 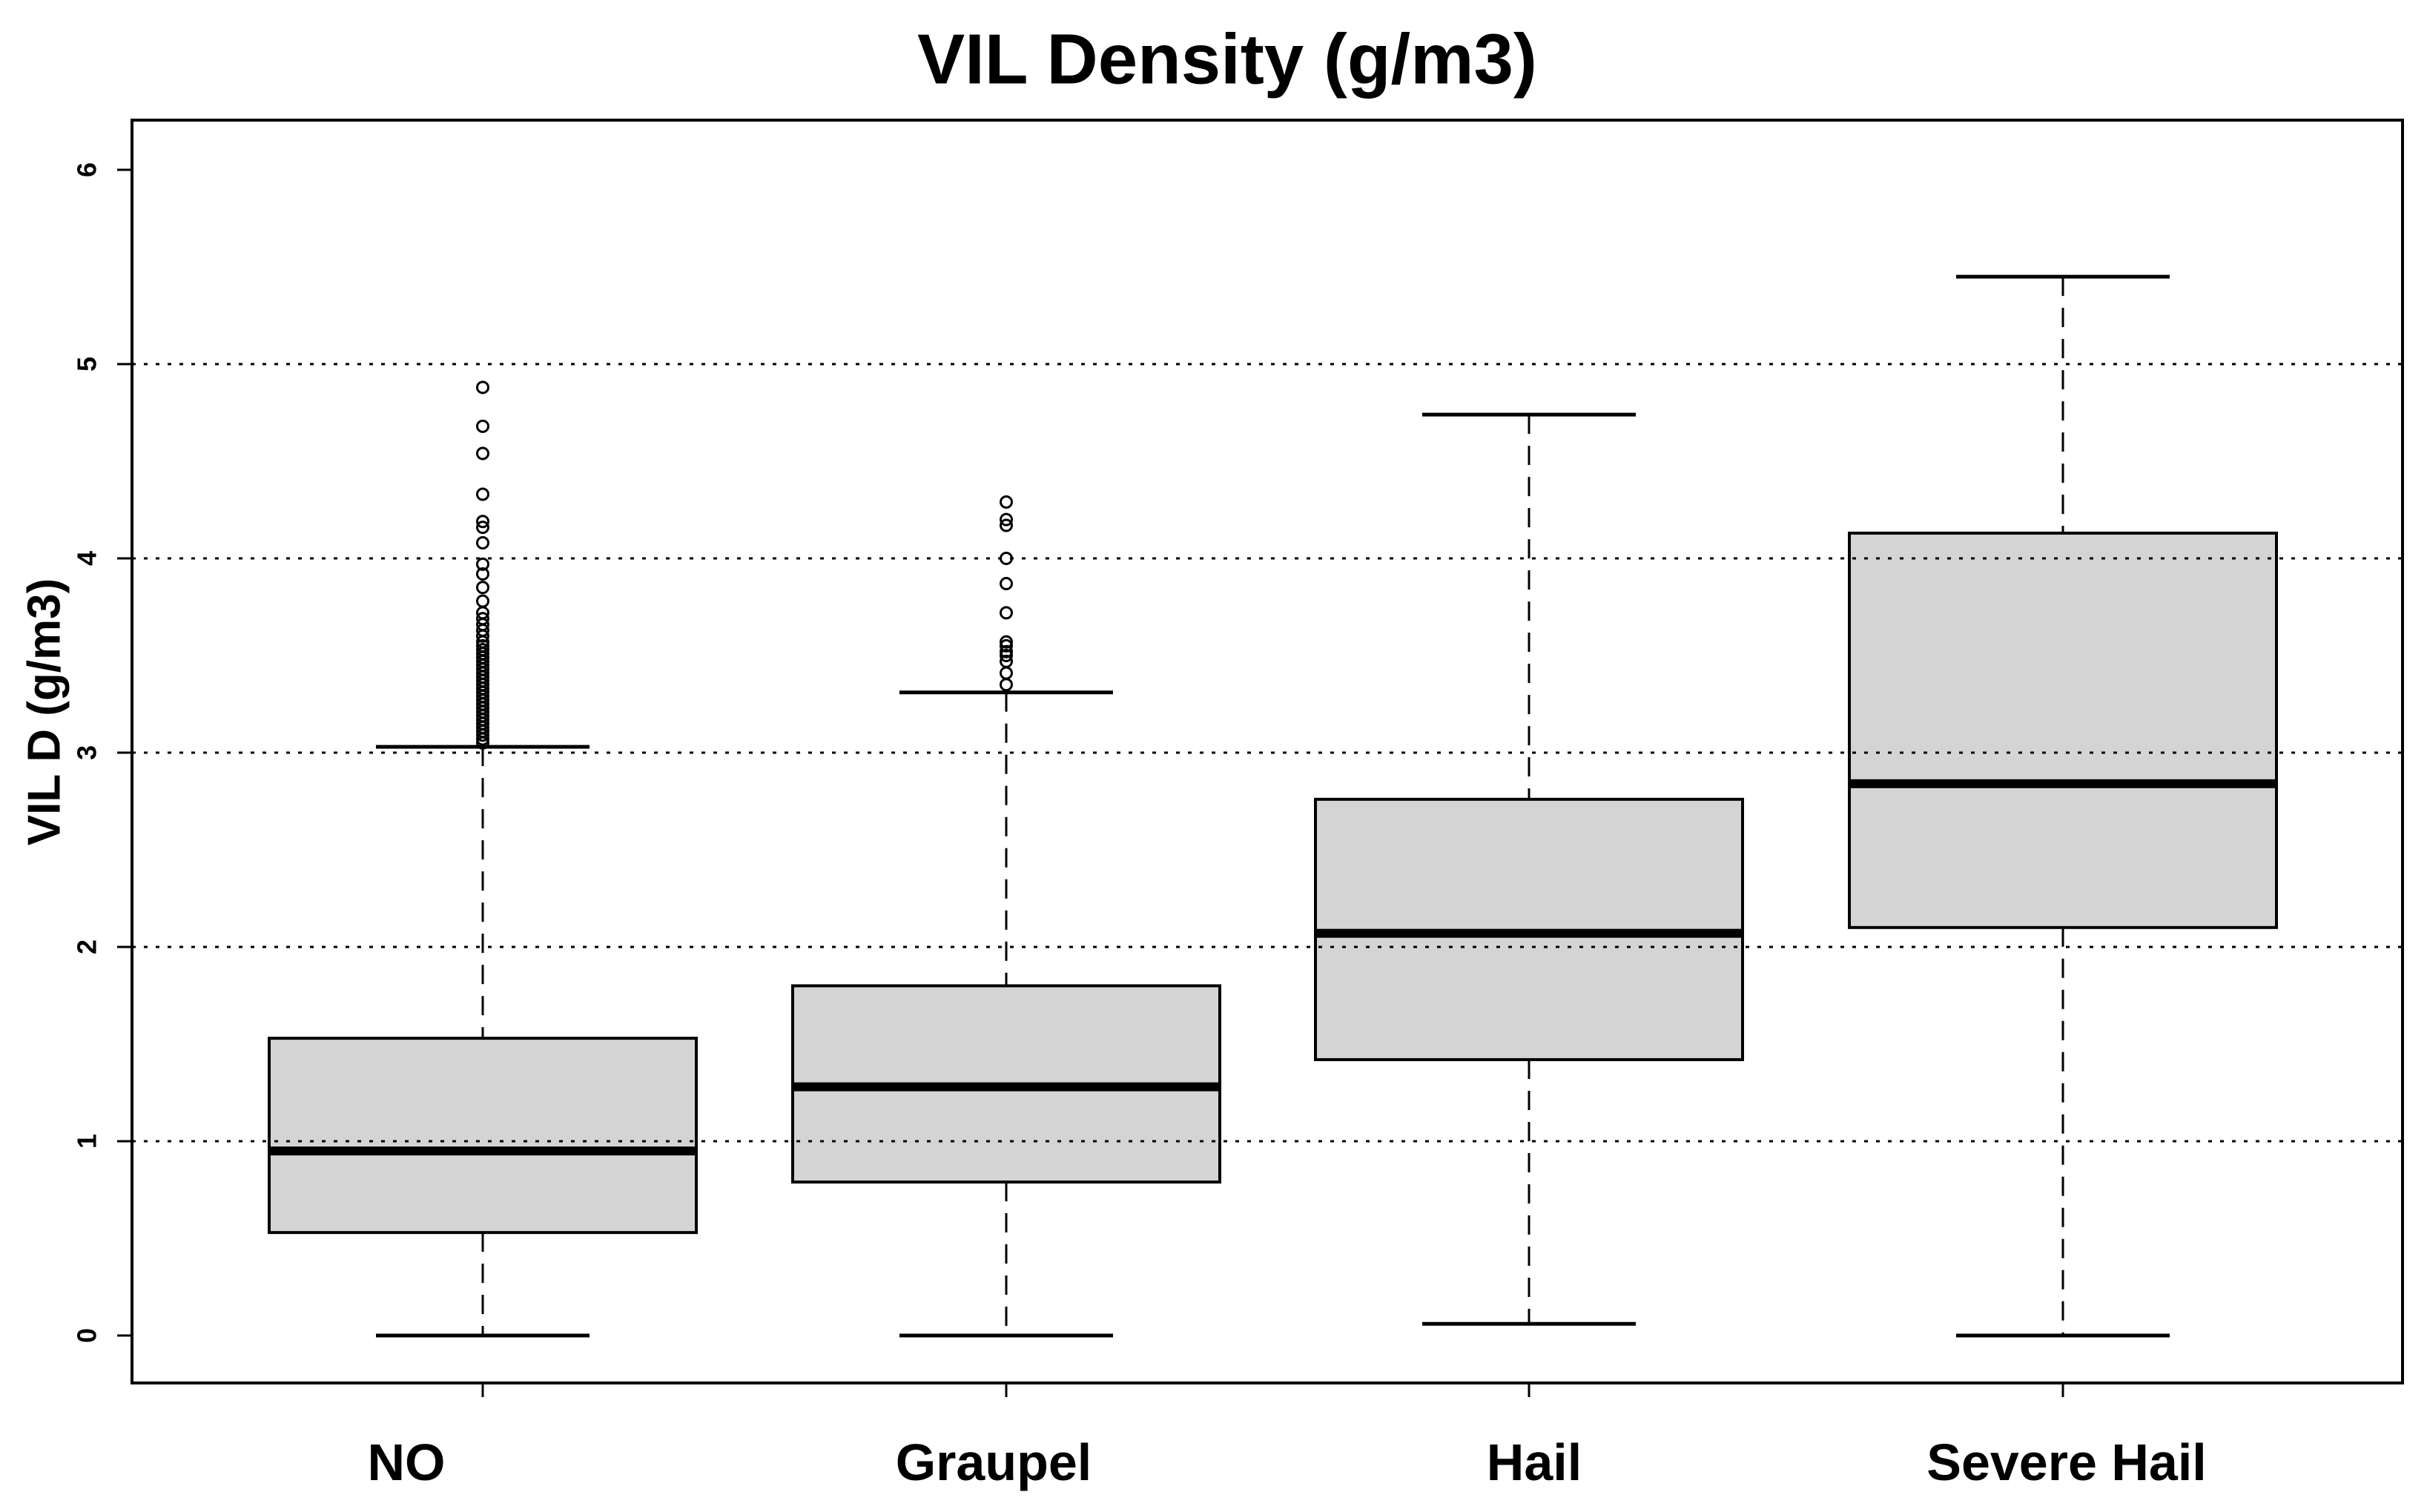 What do you see at coordinates (87, 1335) in the screenshot?
I see `y-tick-label-0: 0` at bounding box center [87, 1335].